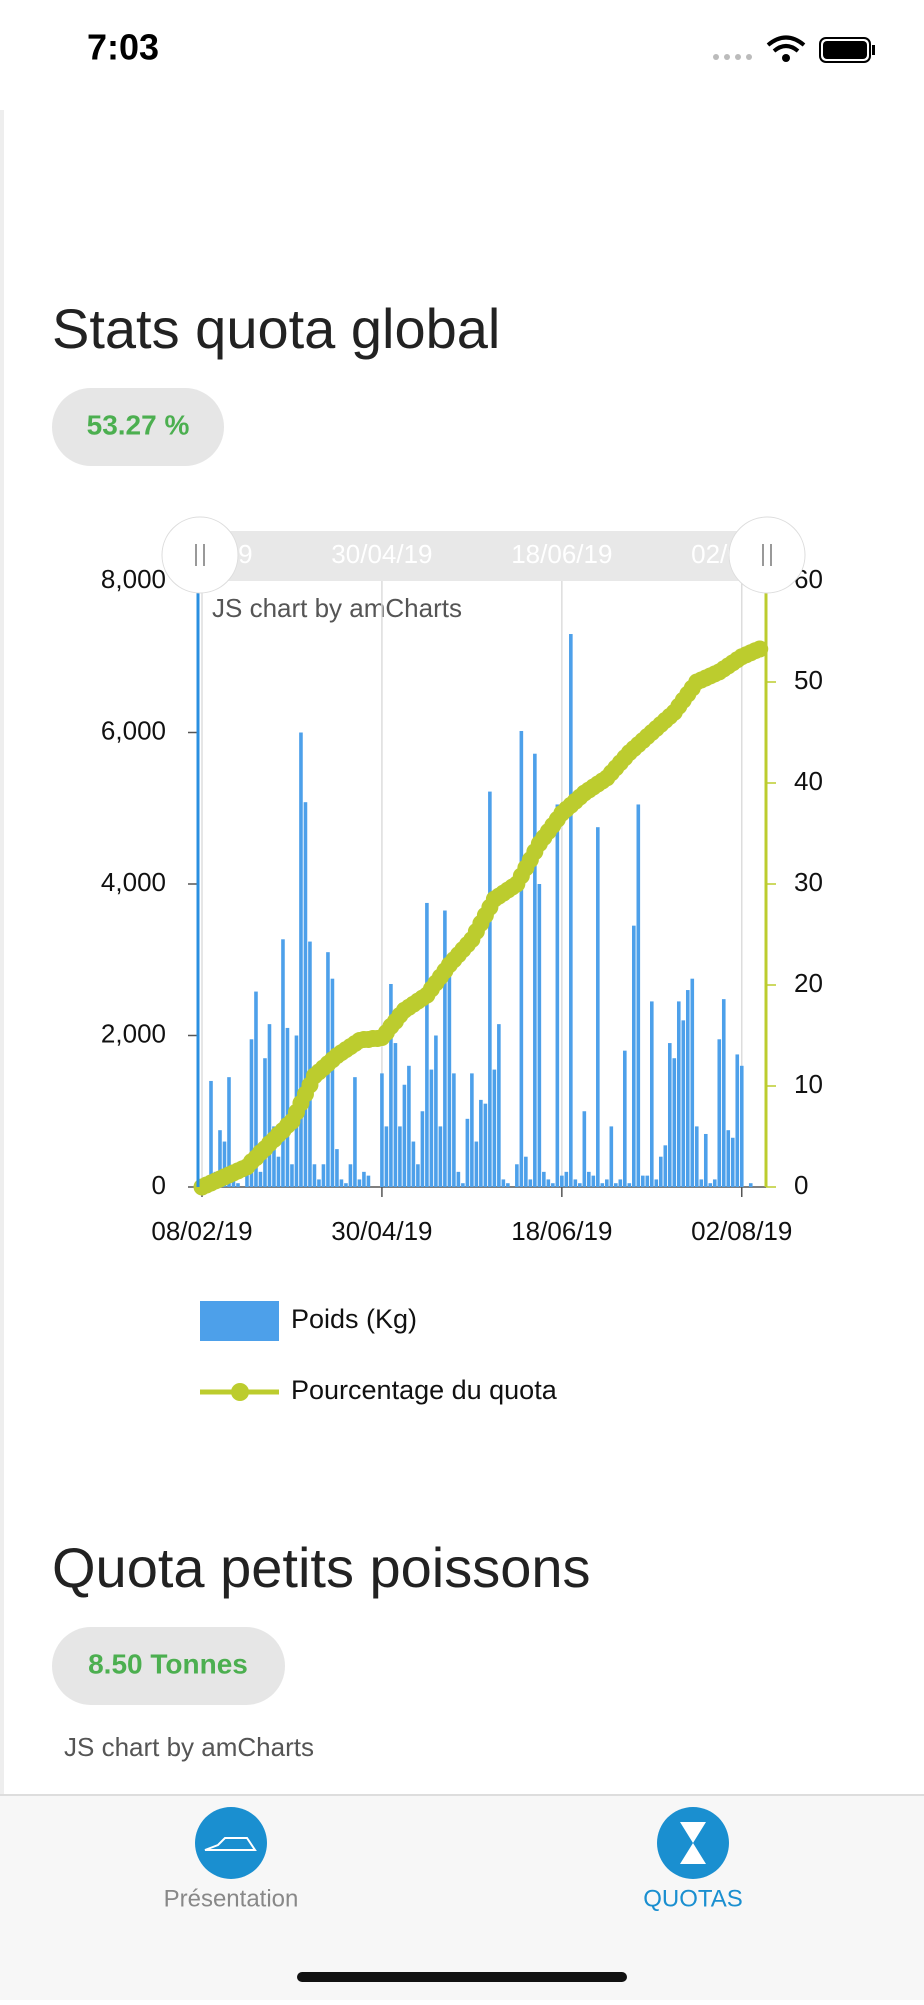 The image size is (924, 2005). I want to click on scroll-handle-left, so click(200, 555).